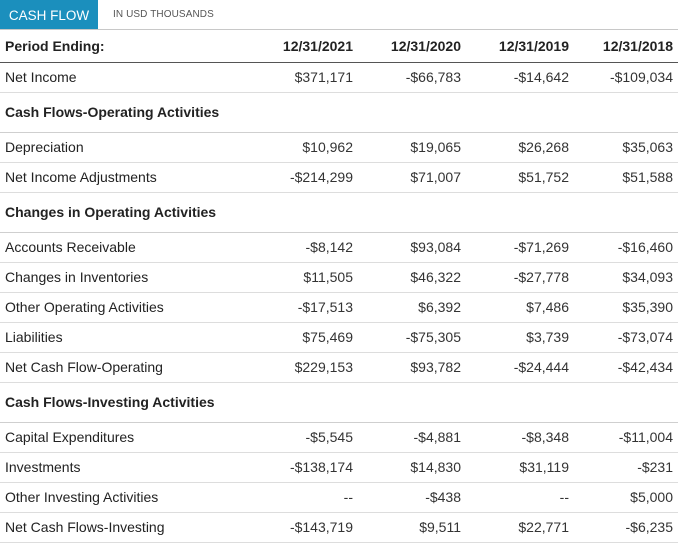  I want to click on row-label: Net Income, so click(125, 77).